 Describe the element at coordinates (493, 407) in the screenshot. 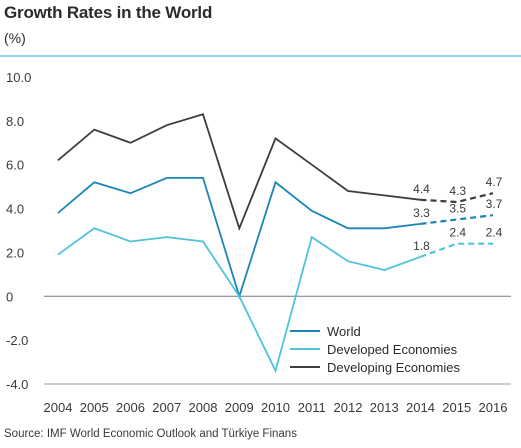

I see `x-tick-label: 2016` at that location.